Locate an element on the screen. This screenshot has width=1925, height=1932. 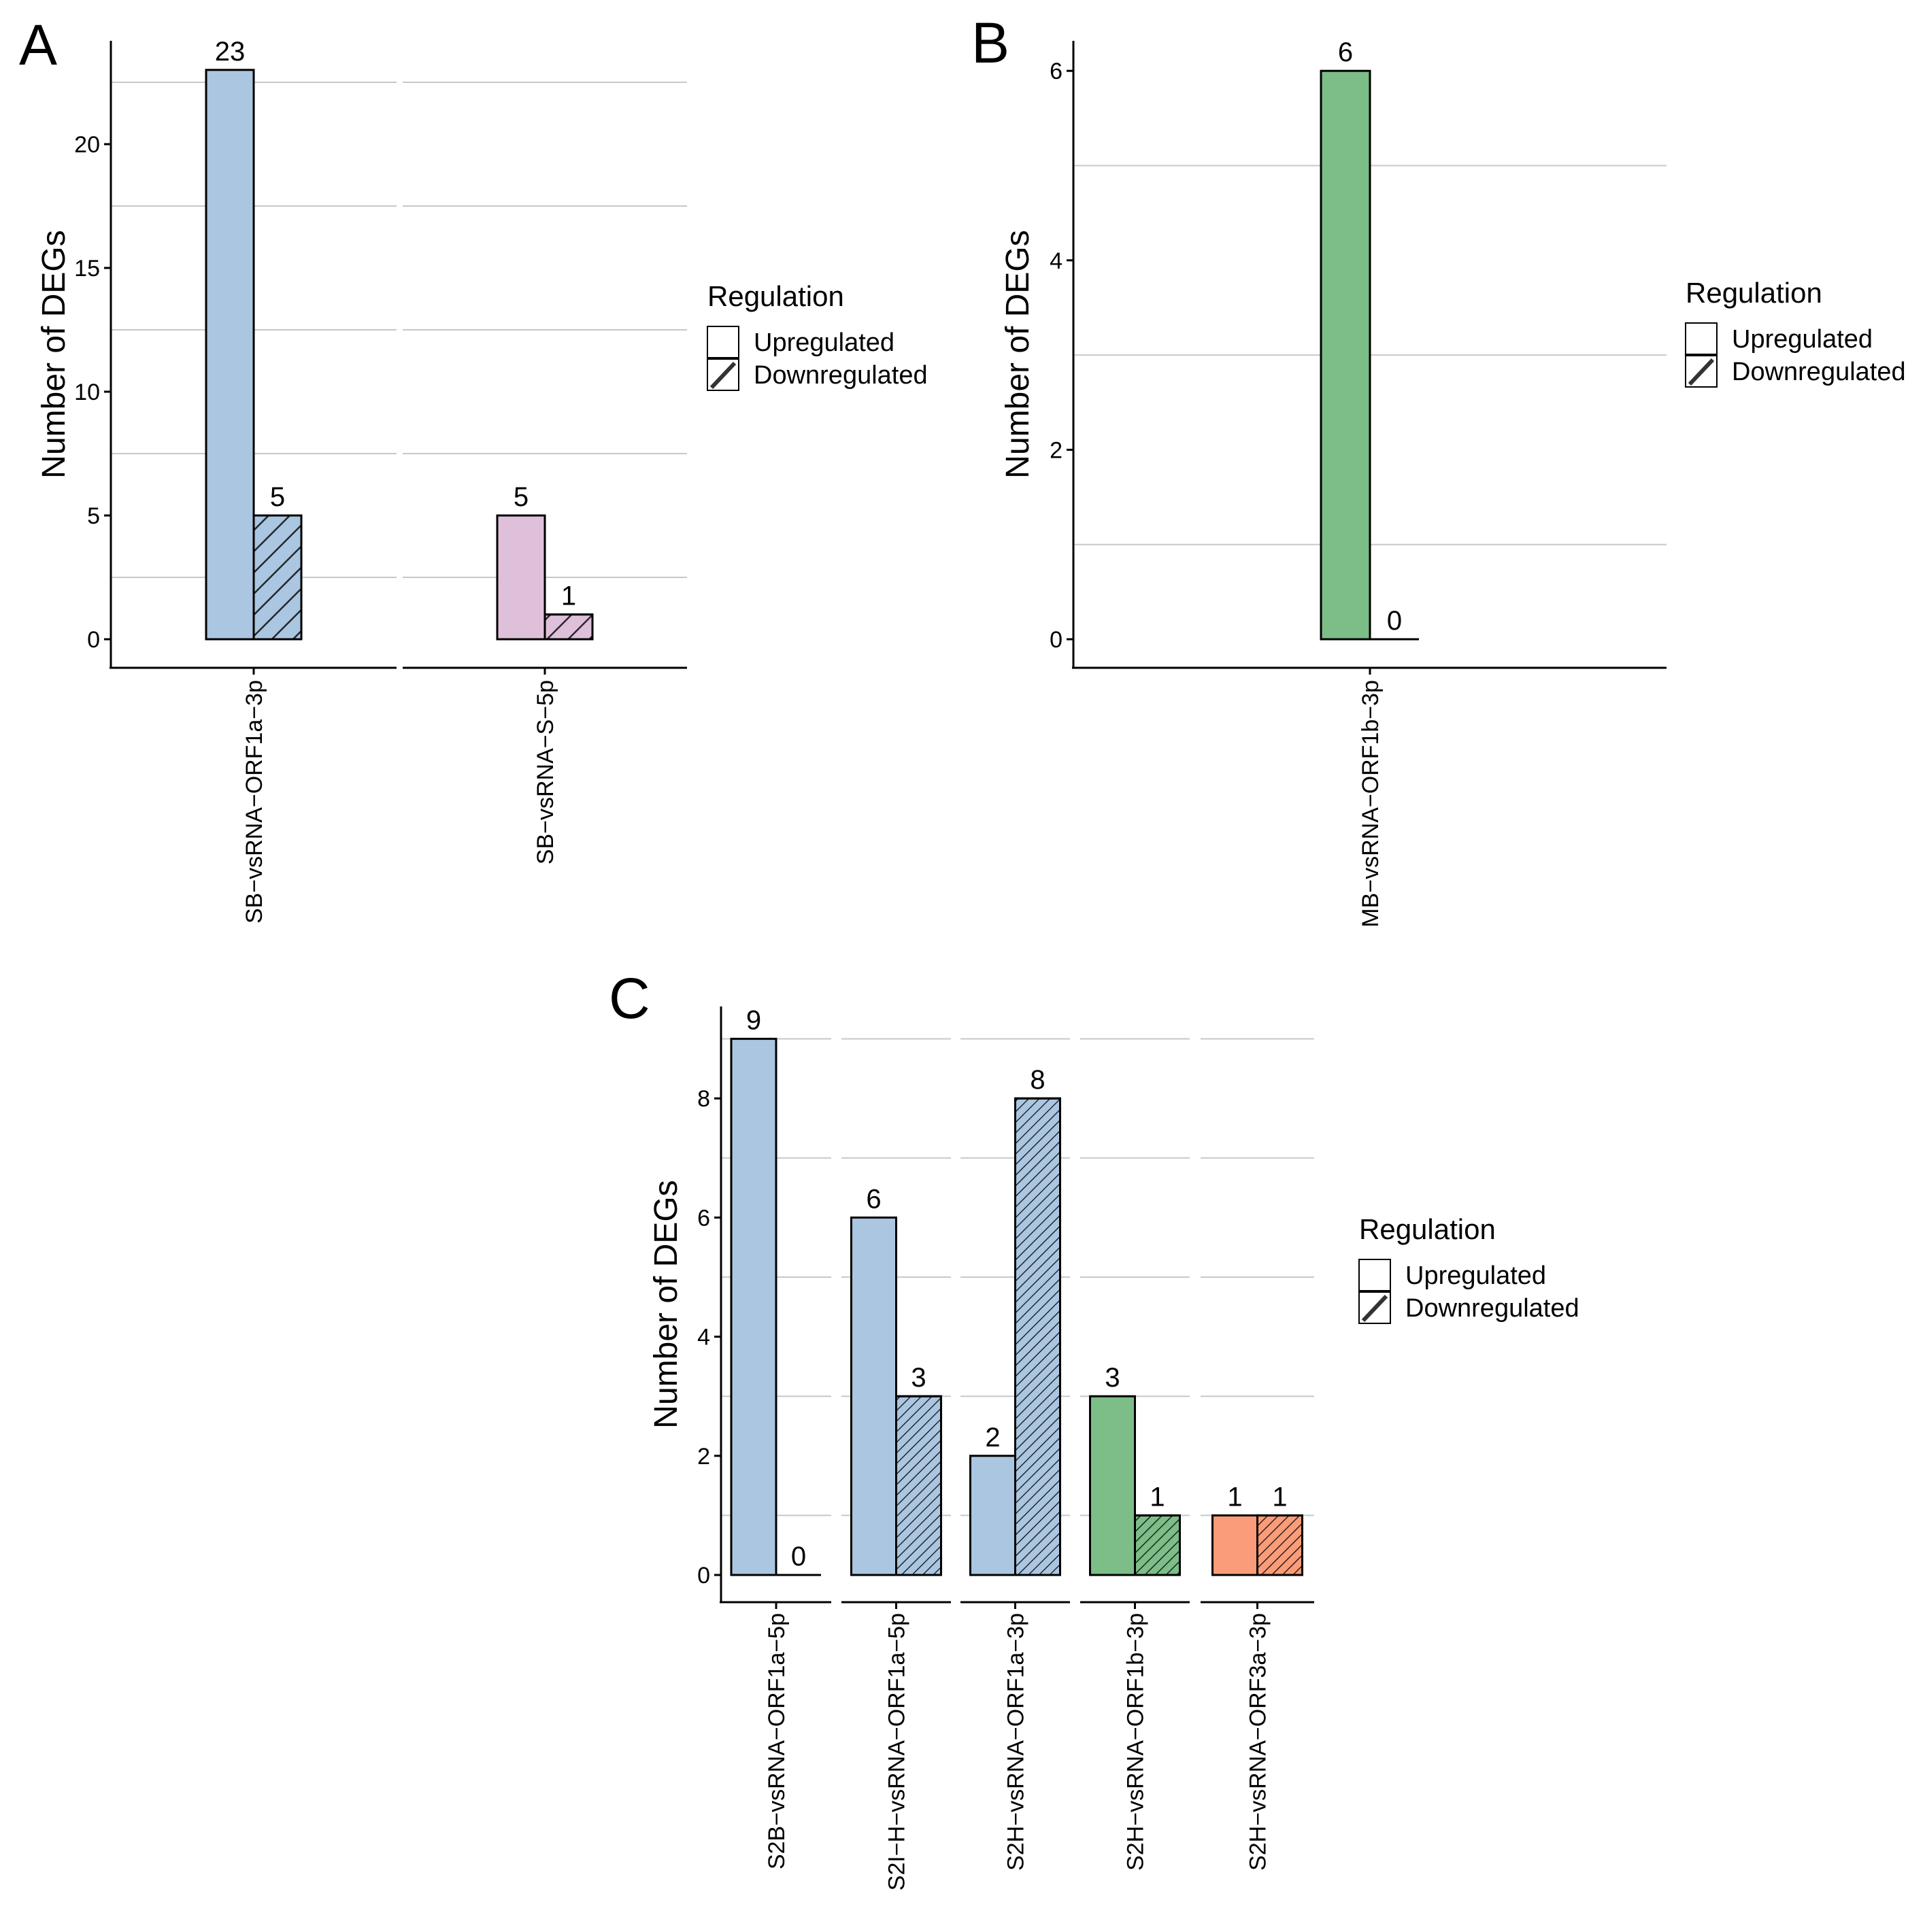
x-category-label: S2B−vsRNA−ORF1a−5p is located at coordinates (777, 1741).